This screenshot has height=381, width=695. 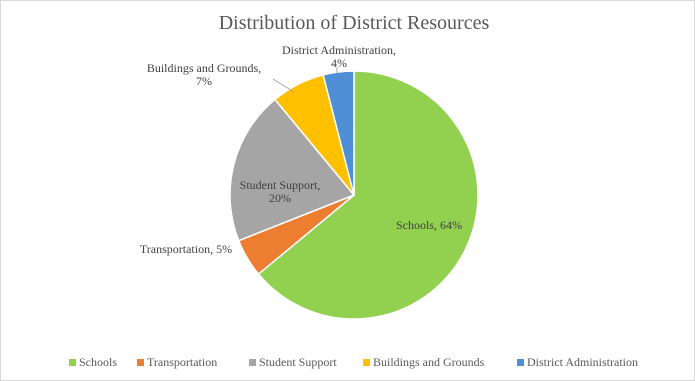 What do you see at coordinates (339, 56) in the screenshot?
I see `data-label-district-administration: District Administration, 4%` at bounding box center [339, 56].